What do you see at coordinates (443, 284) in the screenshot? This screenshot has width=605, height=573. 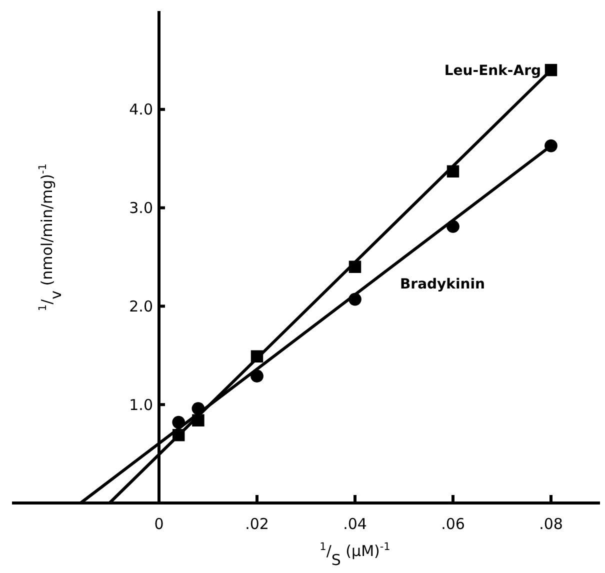 I see `text: Bradykinin` at bounding box center [443, 284].